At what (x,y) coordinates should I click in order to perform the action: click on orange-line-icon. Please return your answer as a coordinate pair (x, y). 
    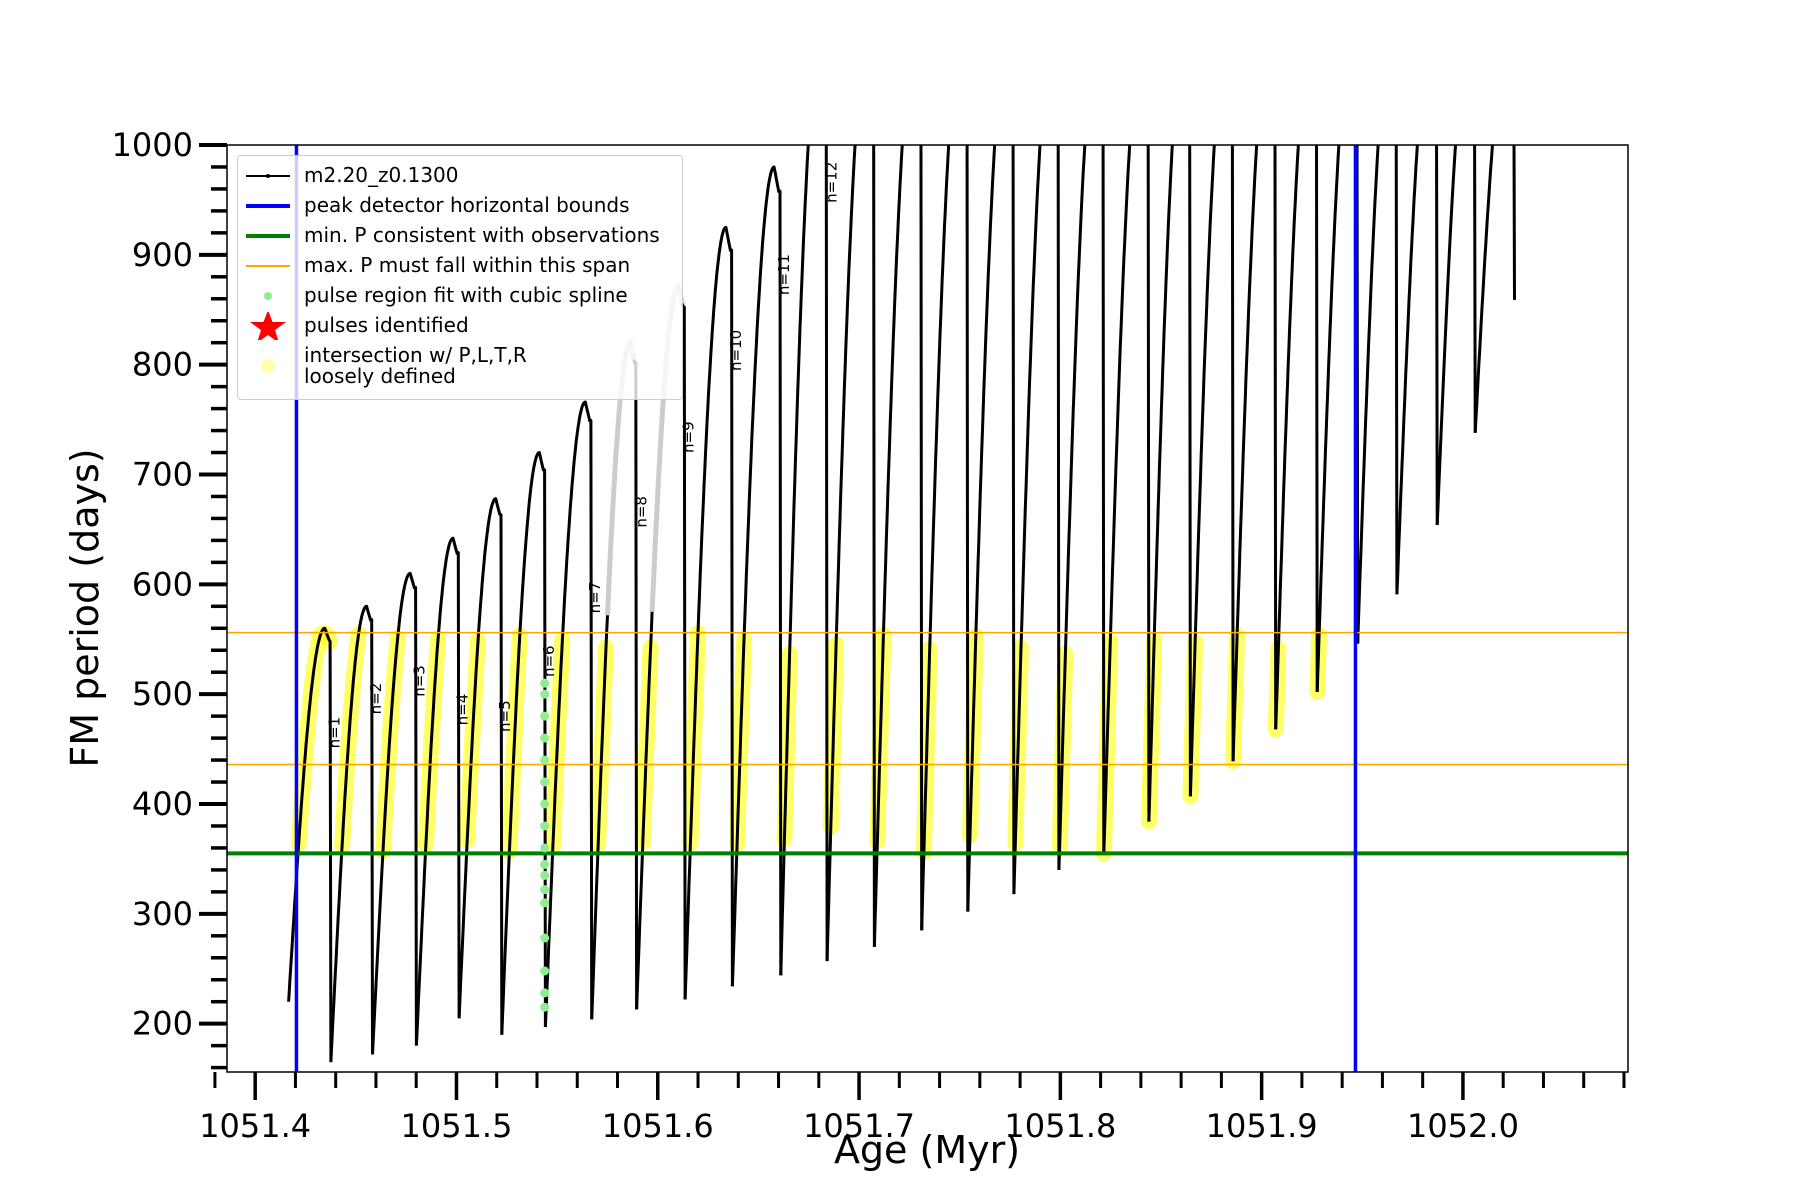
    Looking at the image, I should click on (268, 266).